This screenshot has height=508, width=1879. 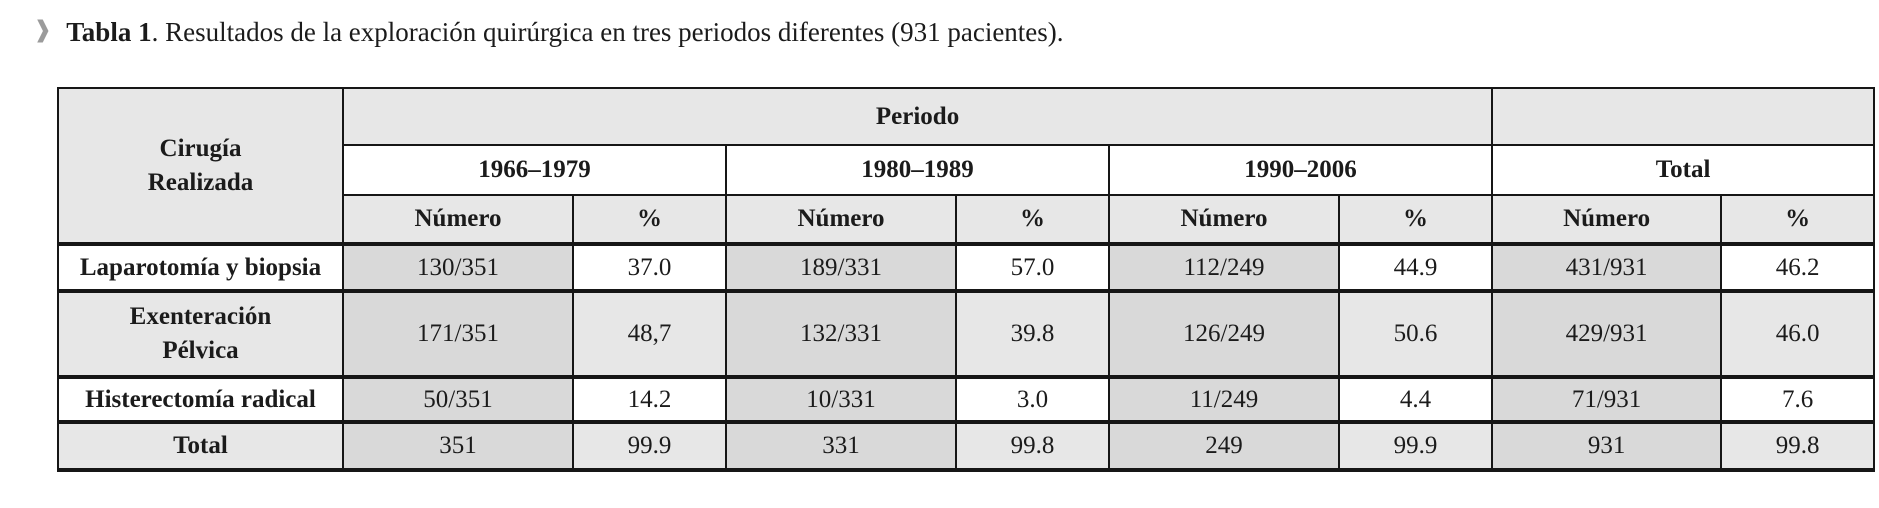 What do you see at coordinates (200, 267) in the screenshot?
I see `row-label: Laparotomía y biopsia` at bounding box center [200, 267].